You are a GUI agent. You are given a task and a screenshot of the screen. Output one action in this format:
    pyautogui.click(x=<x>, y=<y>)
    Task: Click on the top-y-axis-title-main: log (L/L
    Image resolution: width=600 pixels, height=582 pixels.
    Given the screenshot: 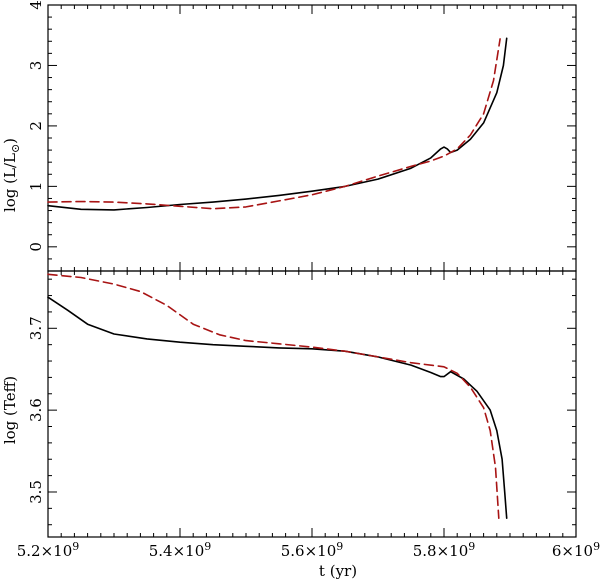 What is the action you would take?
    pyautogui.click(x=10, y=182)
    